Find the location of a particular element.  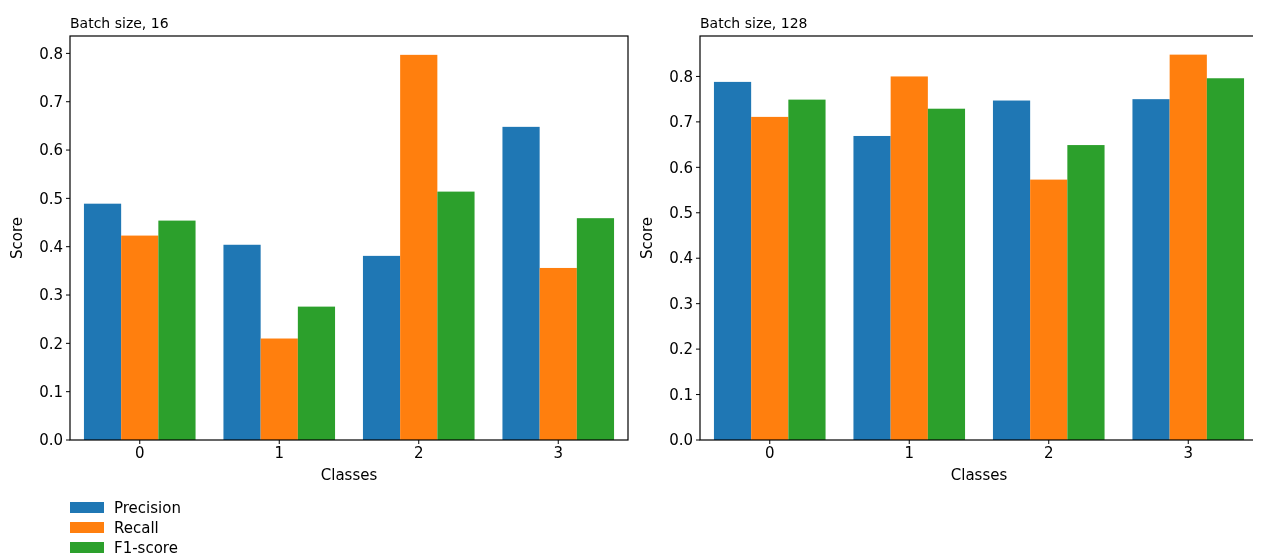

chart-title: Batch size, 128 is located at coordinates (754, 23).